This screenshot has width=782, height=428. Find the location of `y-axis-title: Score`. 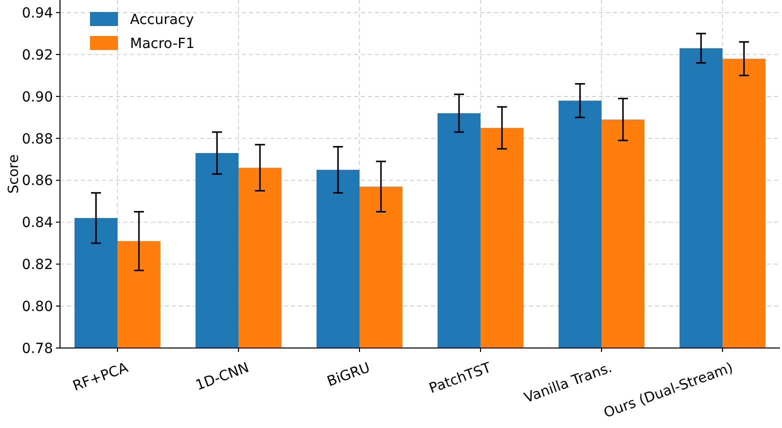

y-axis-title: Score is located at coordinates (14, 174).